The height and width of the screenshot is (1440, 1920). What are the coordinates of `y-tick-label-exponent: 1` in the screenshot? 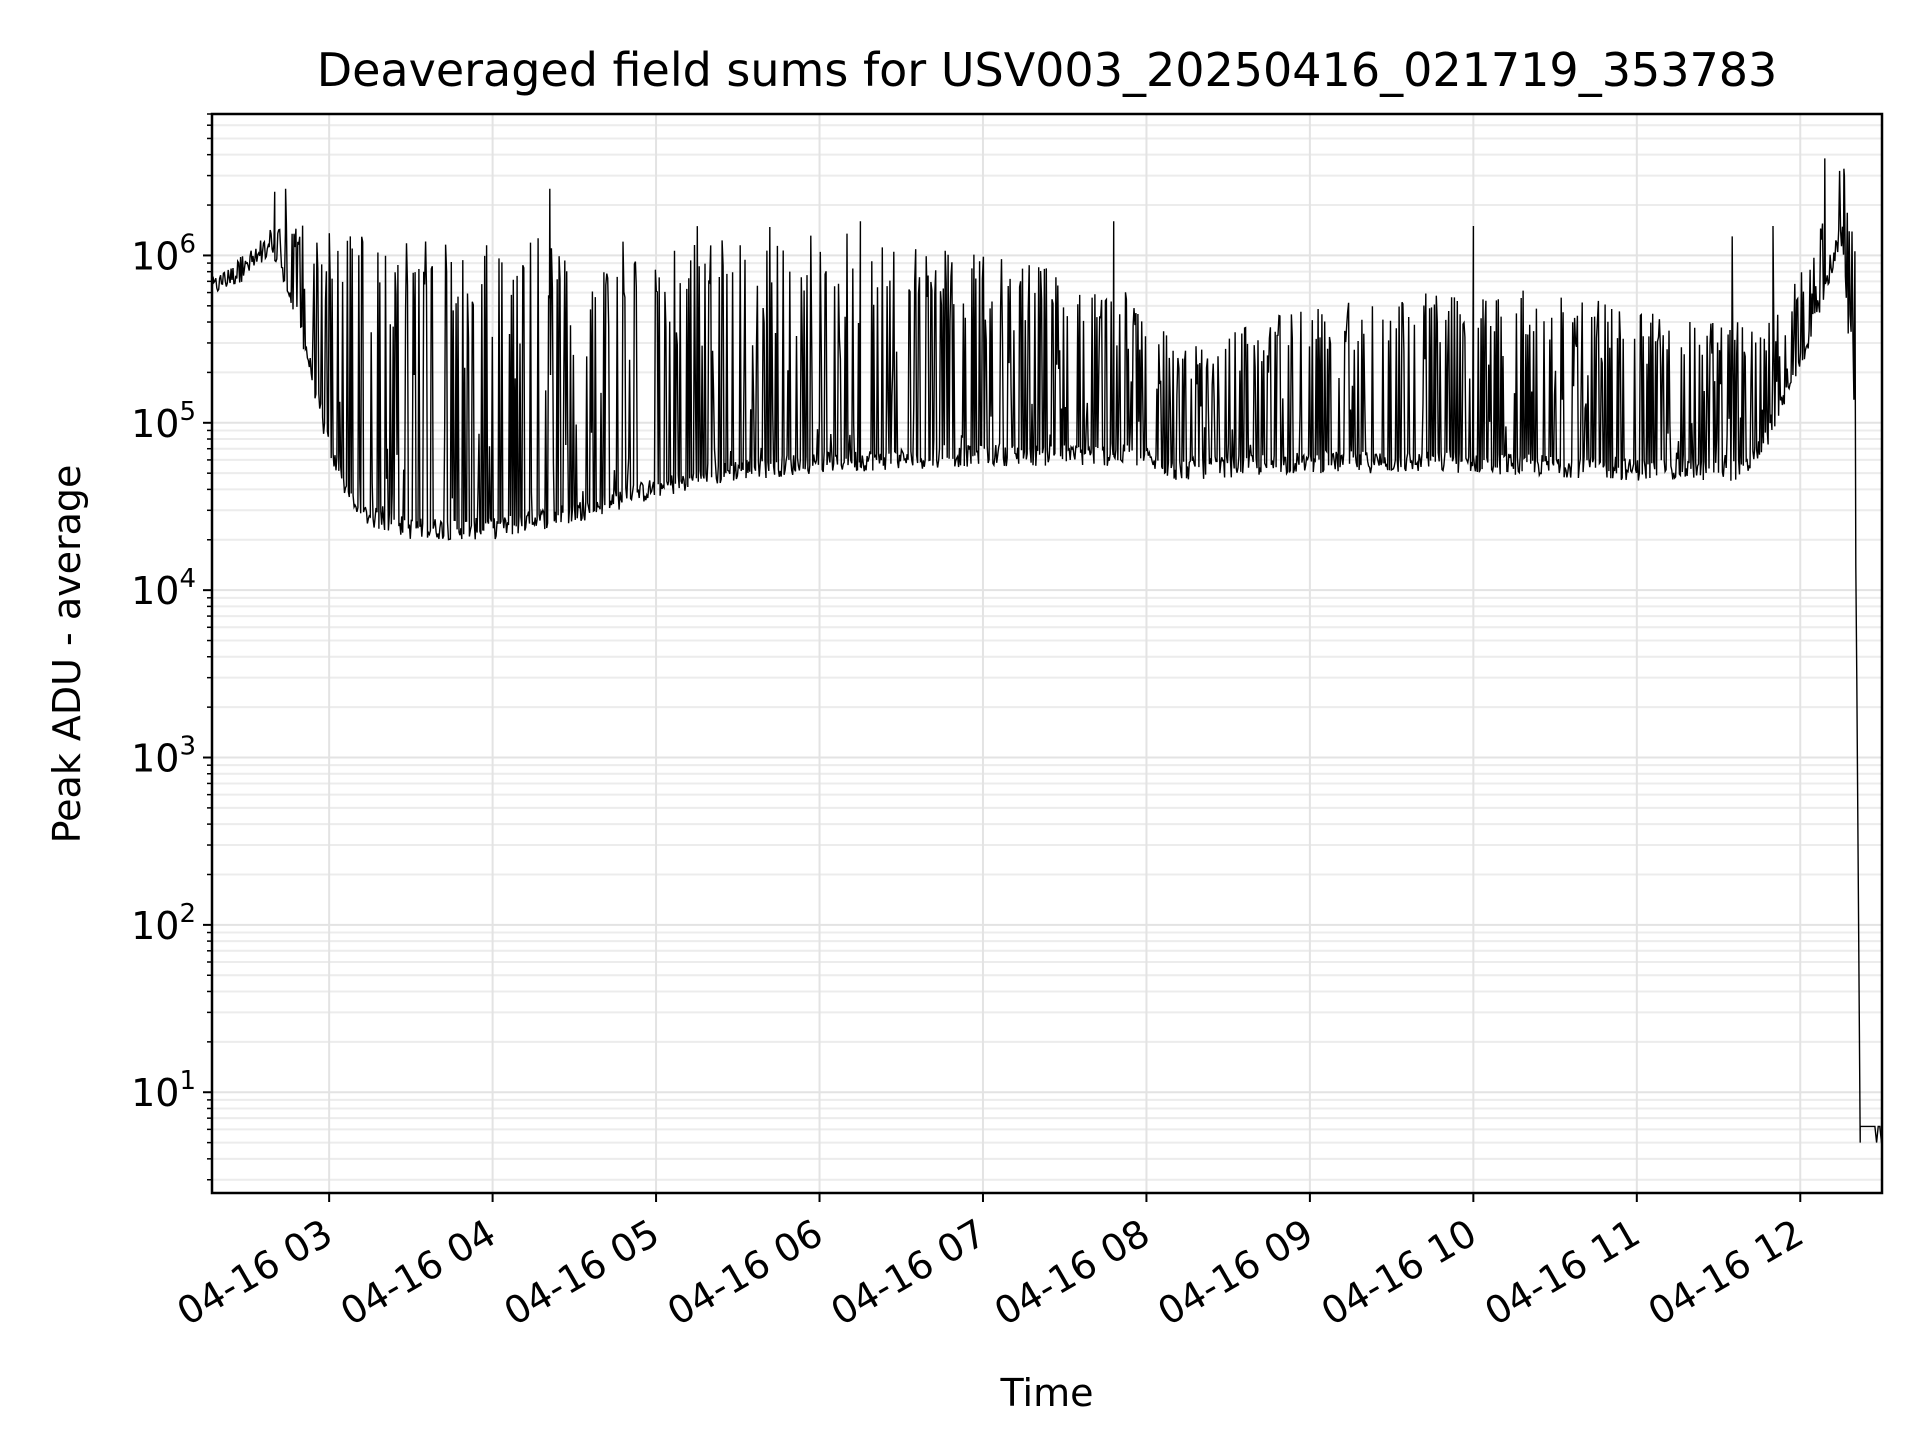 It's located at (187, 1081).